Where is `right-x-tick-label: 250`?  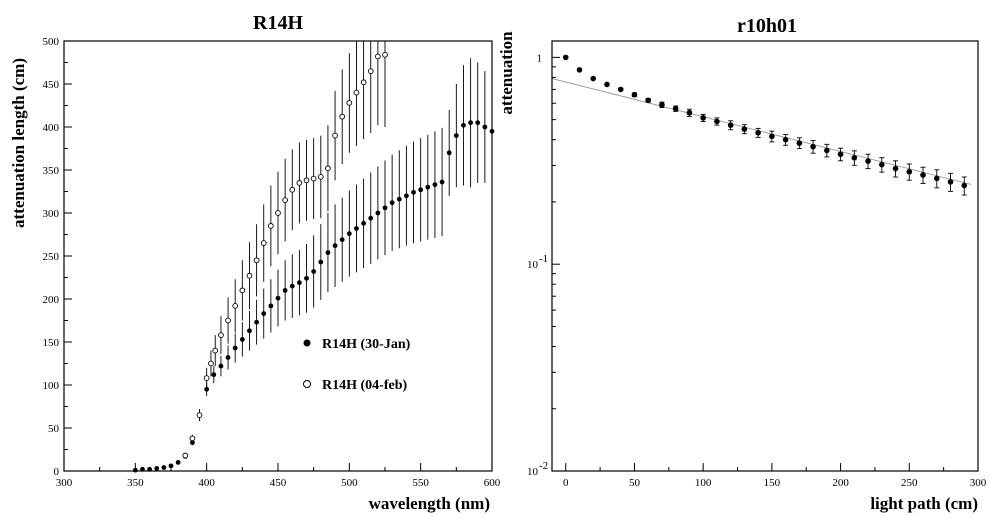
right-x-tick-label: 250 is located at coordinates (909, 483).